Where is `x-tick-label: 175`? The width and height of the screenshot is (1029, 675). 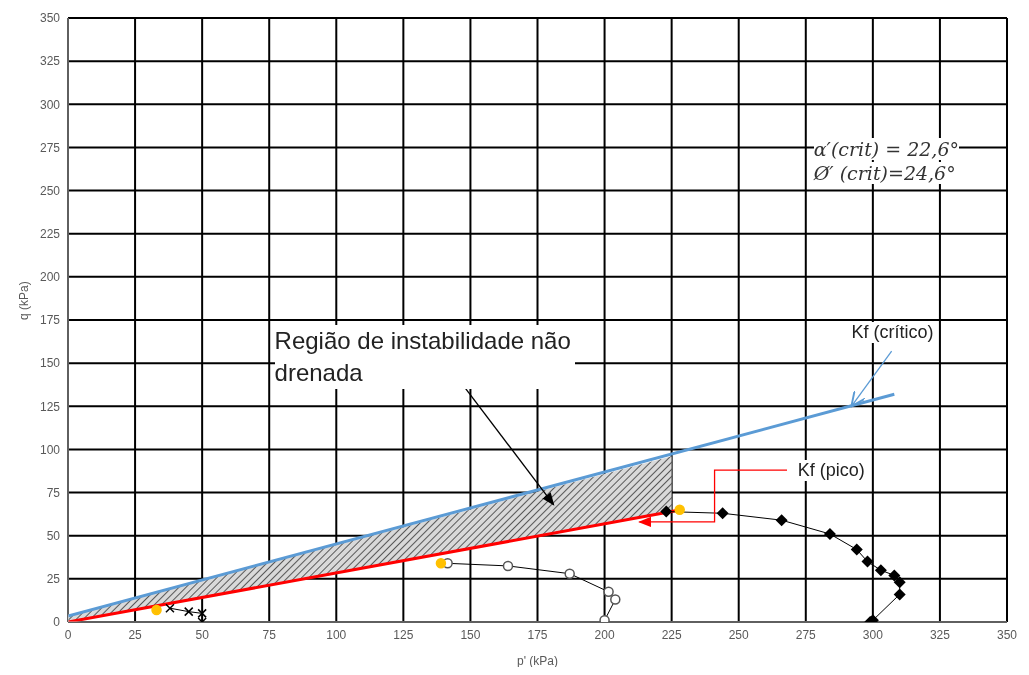
x-tick-label: 175 is located at coordinates (537, 634).